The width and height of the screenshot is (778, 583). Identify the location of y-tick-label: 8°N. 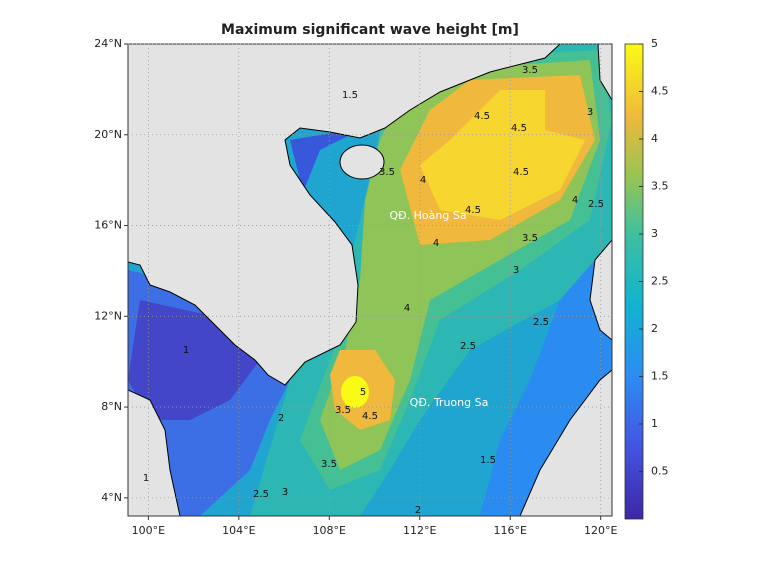
(111, 406).